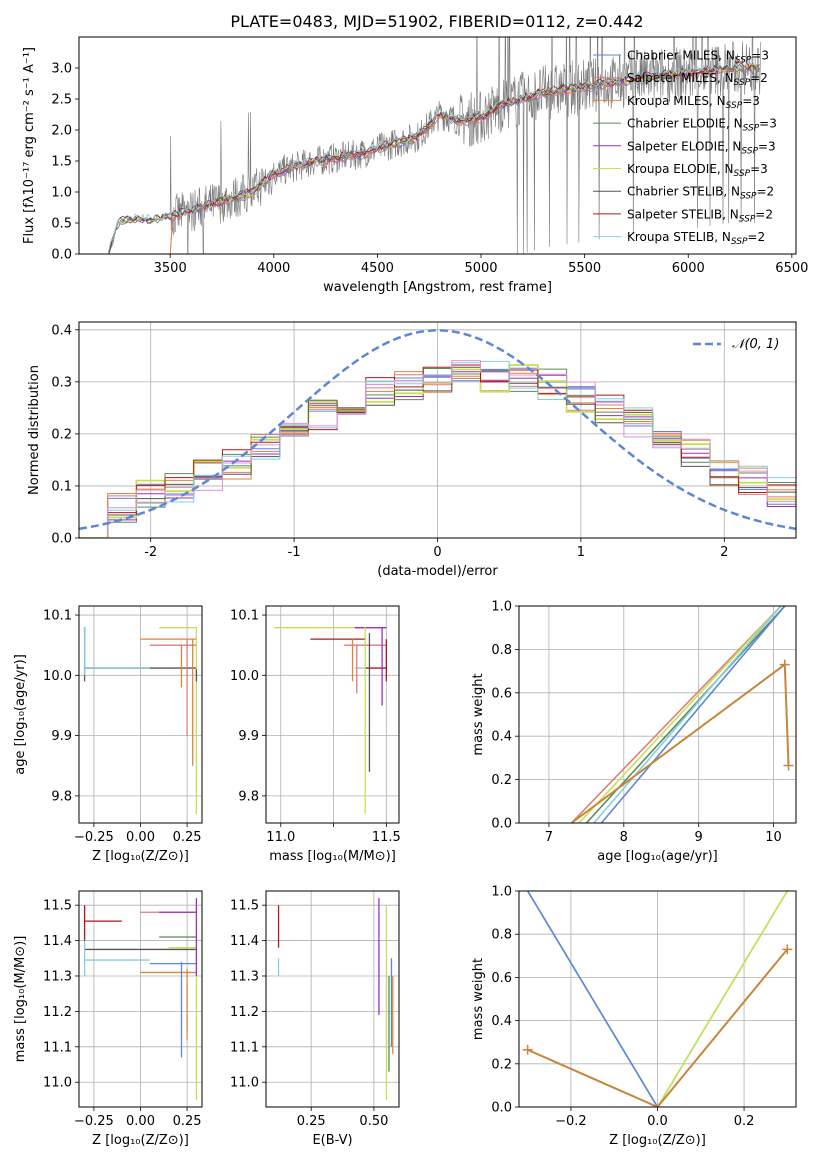 This screenshot has width=819, height=1170. Describe the element at coordinates (680, 78) in the screenshot. I see `legend-entry-name: Salpeter MILES, N` at that location.